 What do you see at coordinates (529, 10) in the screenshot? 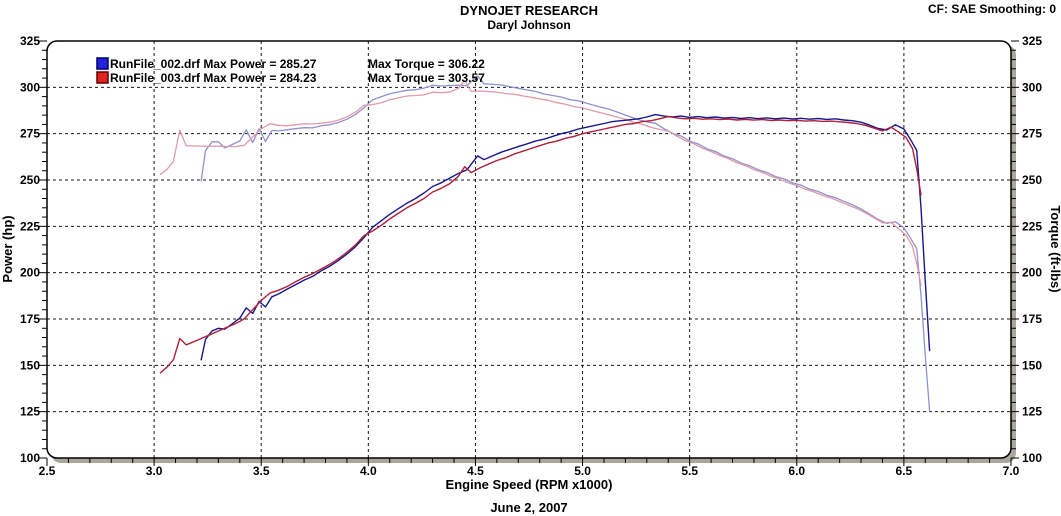
I see `chart-title: DYNOJET RESEARCH` at bounding box center [529, 10].